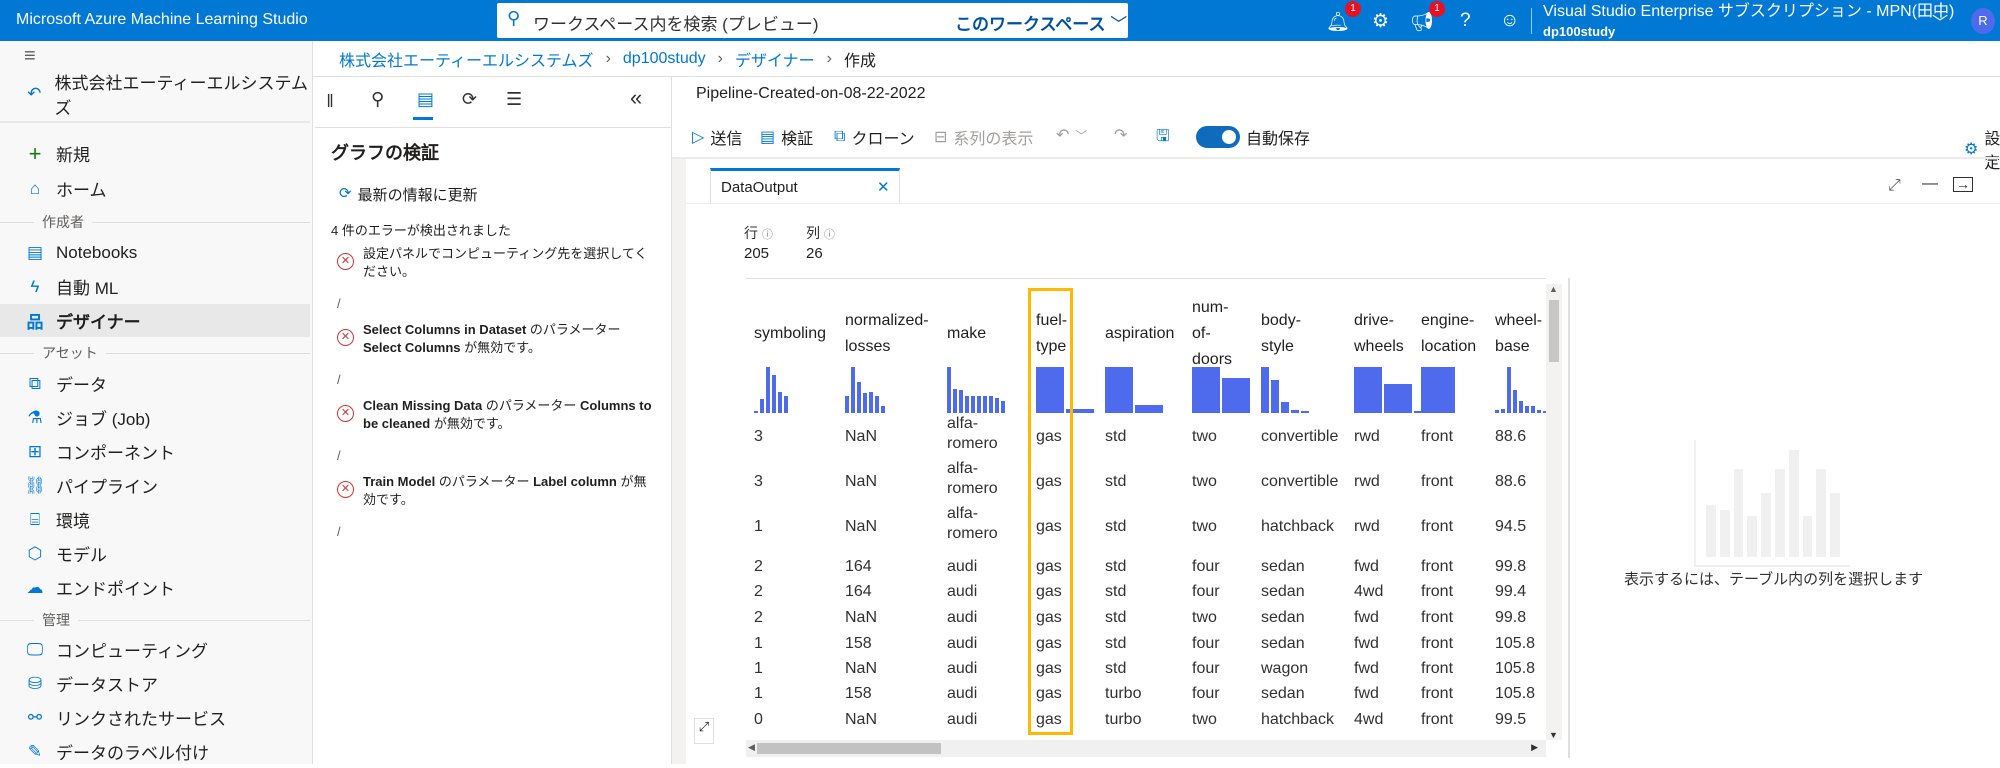 This screenshot has height=768, width=2000. Describe the element at coordinates (1983, 21) in the screenshot. I see `avatar: R` at that location.